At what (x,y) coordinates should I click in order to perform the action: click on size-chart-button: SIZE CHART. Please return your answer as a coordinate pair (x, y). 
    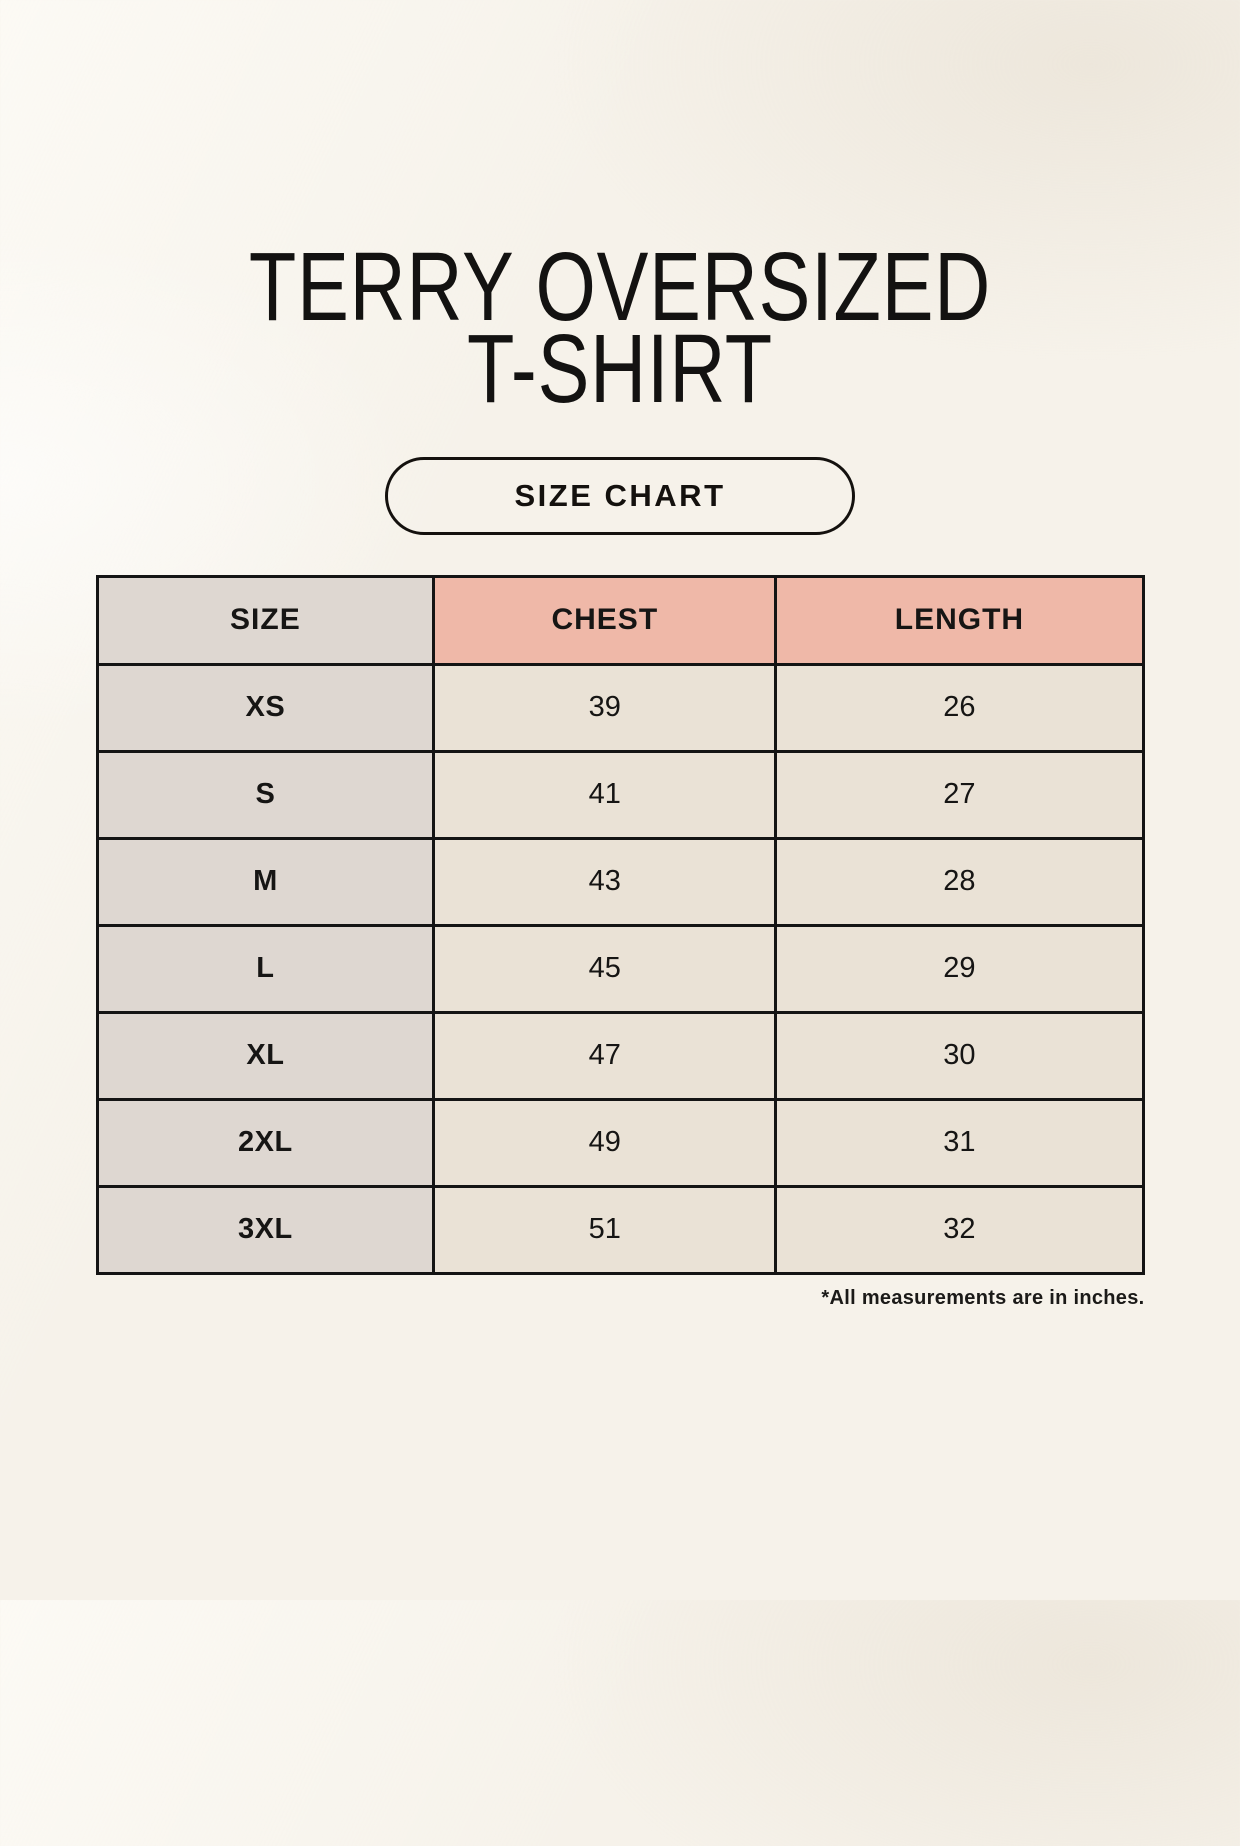
    Looking at the image, I should click on (620, 495).